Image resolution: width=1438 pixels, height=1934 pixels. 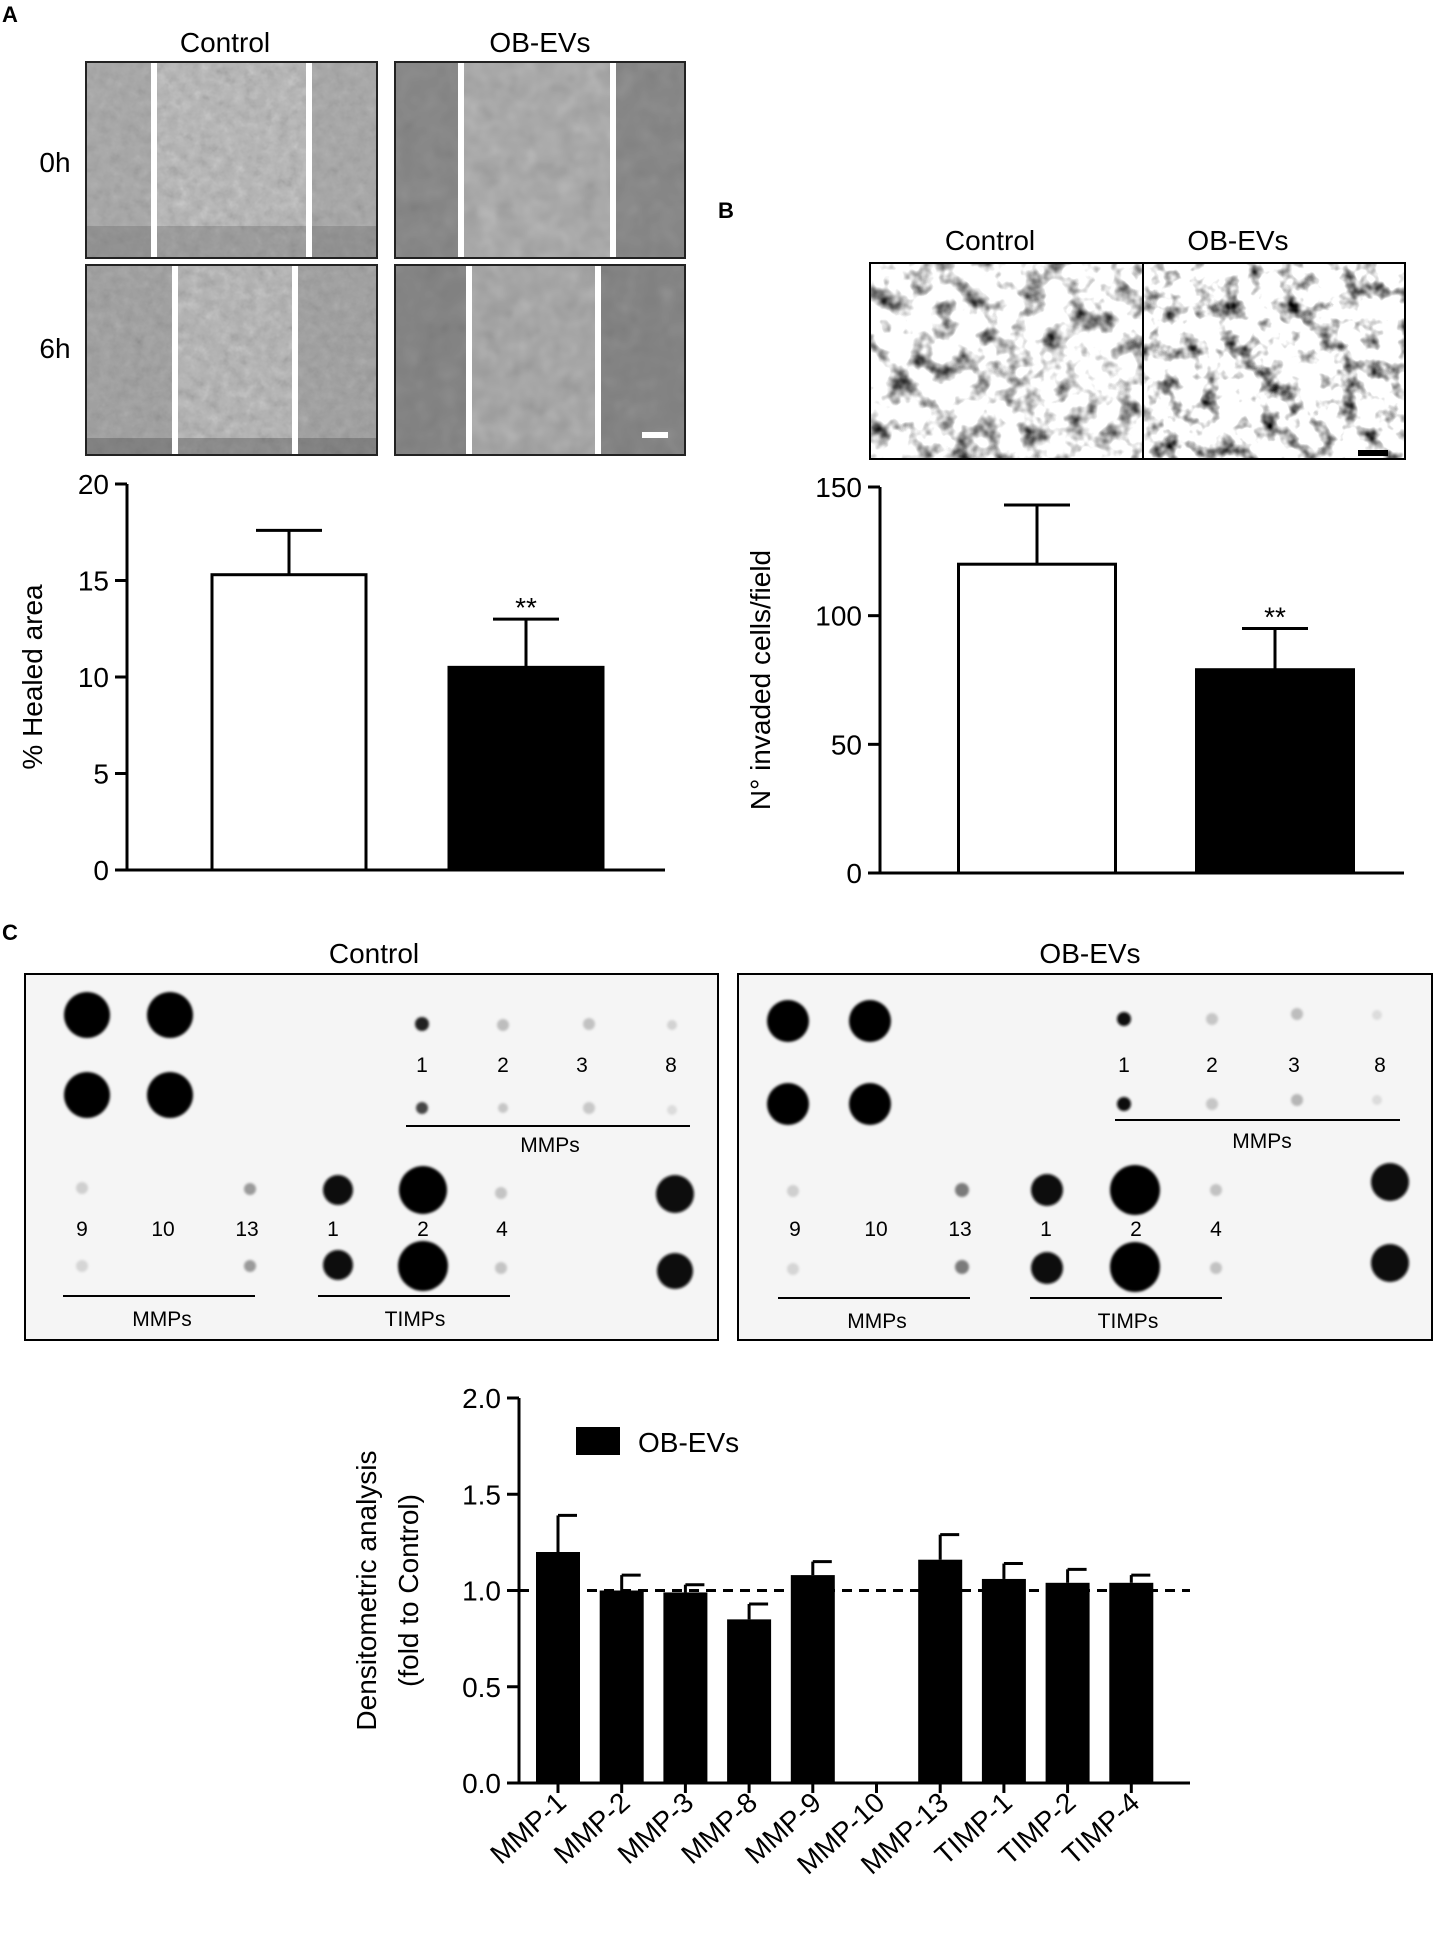 I want to click on panel-a-col-obevs: OB-EVs, so click(x=539, y=42).